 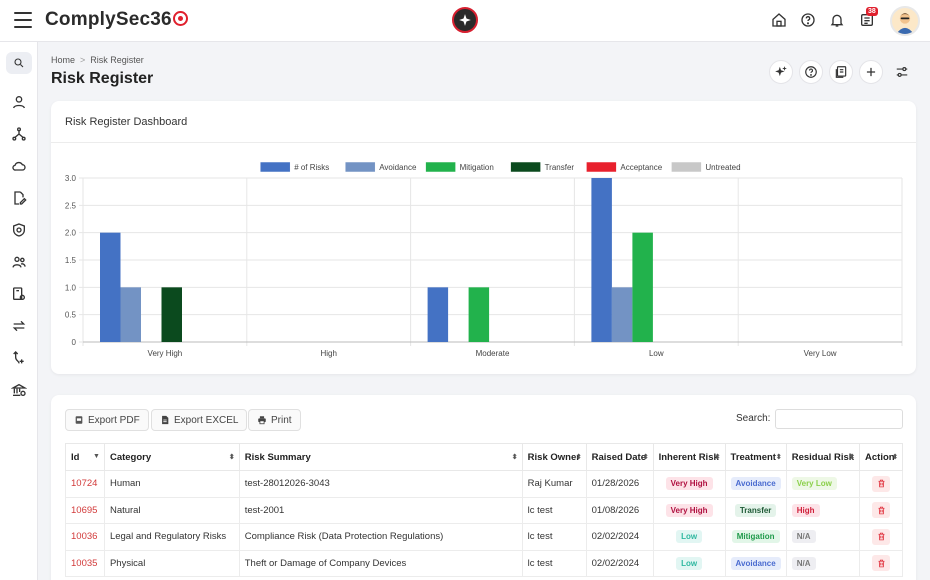 What do you see at coordinates (85, 563) in the screenshot?
I see `cell-id: 10035` at bounding box center [85, 563].